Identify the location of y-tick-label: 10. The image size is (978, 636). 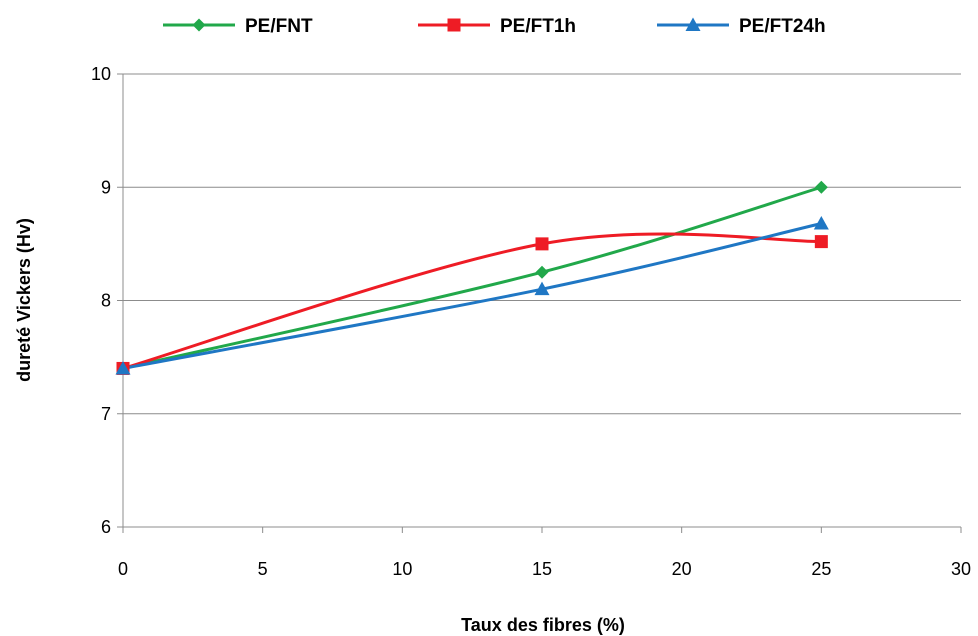
(101, 74).